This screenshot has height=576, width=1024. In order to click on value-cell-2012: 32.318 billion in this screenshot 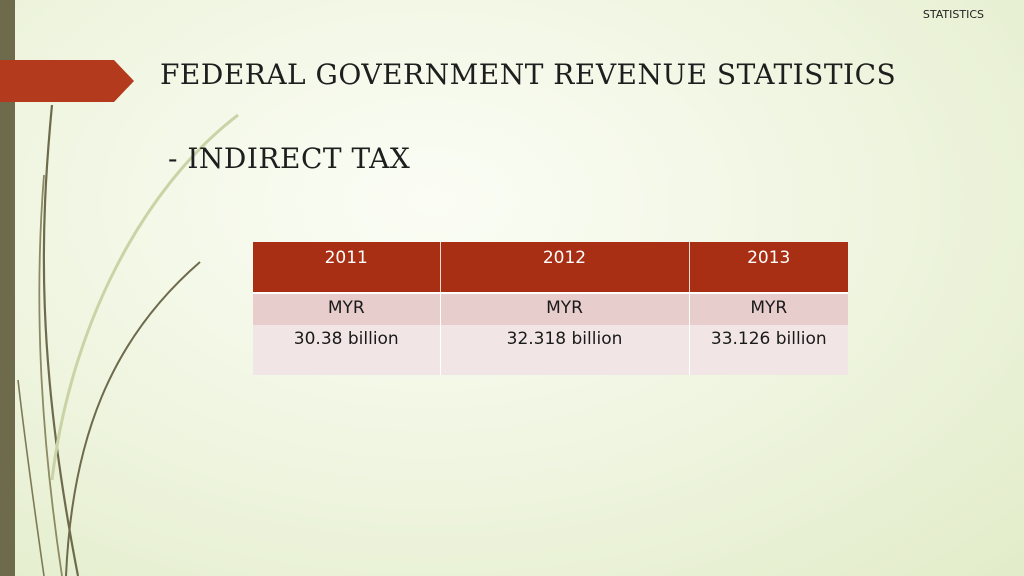, I will do `click(565, 350)`.